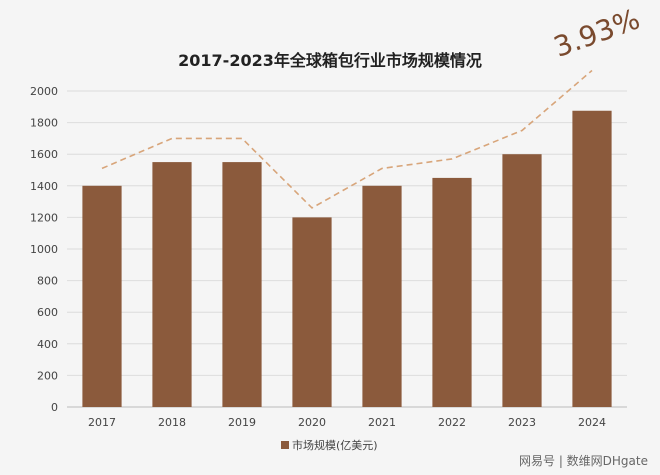 This screenshot has height=475, width=660. Describe the element at coordinates (382, 422) in the screenshot. I see `x-tick-label: 2021` at that location.